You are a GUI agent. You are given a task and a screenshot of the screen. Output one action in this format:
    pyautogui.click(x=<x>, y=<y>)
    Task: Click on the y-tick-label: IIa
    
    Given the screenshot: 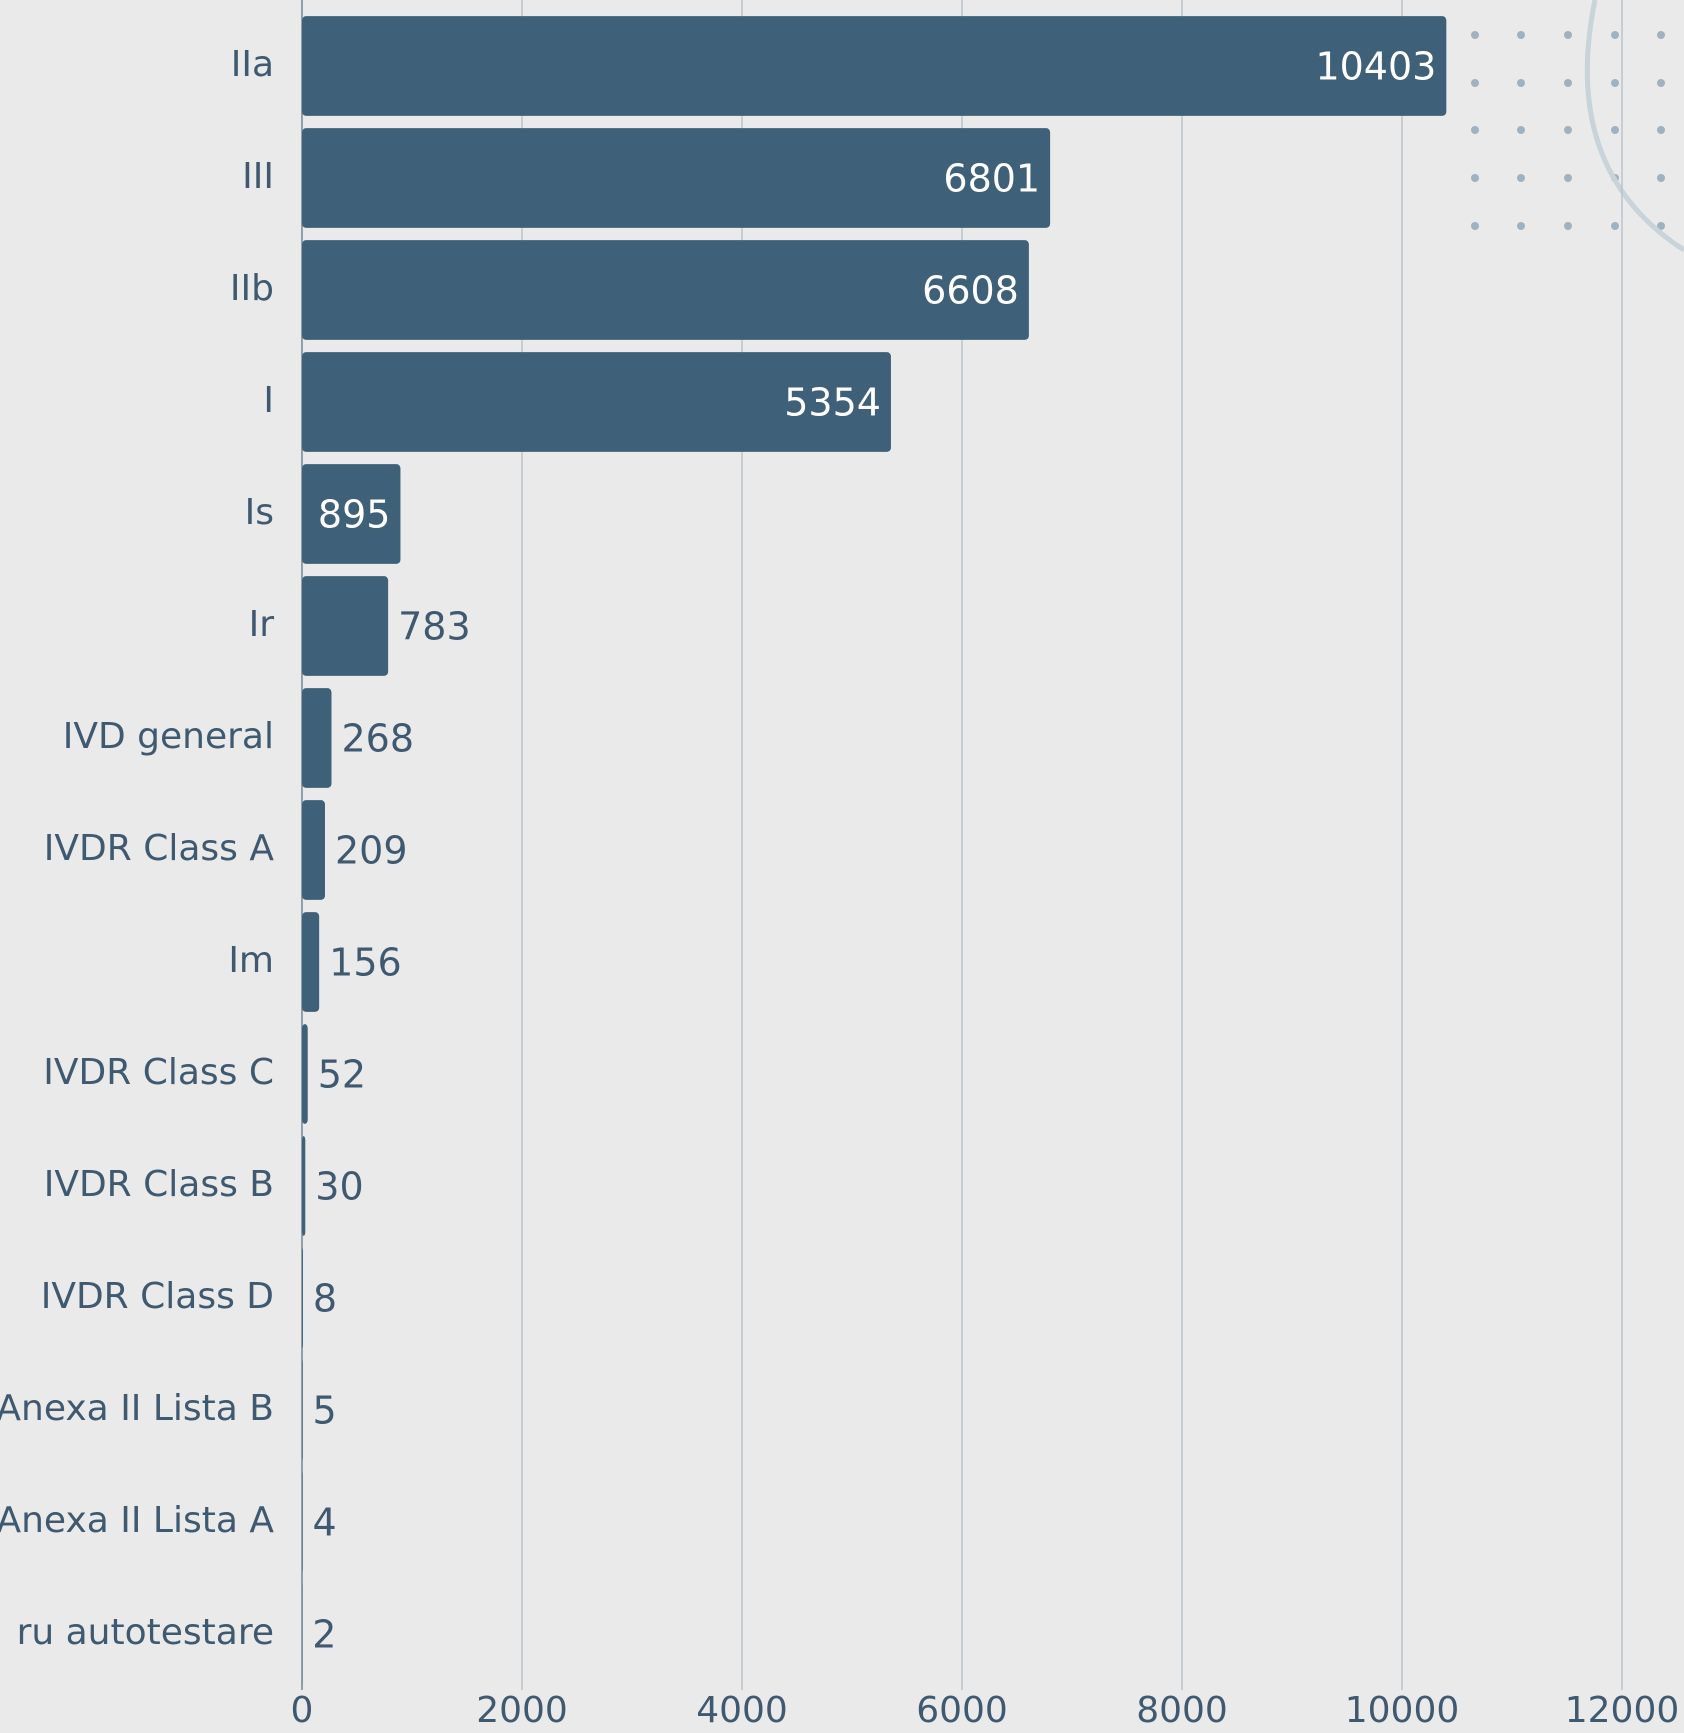 What is the action you would take?
    pyautogui.click(x=252, y=64)
    